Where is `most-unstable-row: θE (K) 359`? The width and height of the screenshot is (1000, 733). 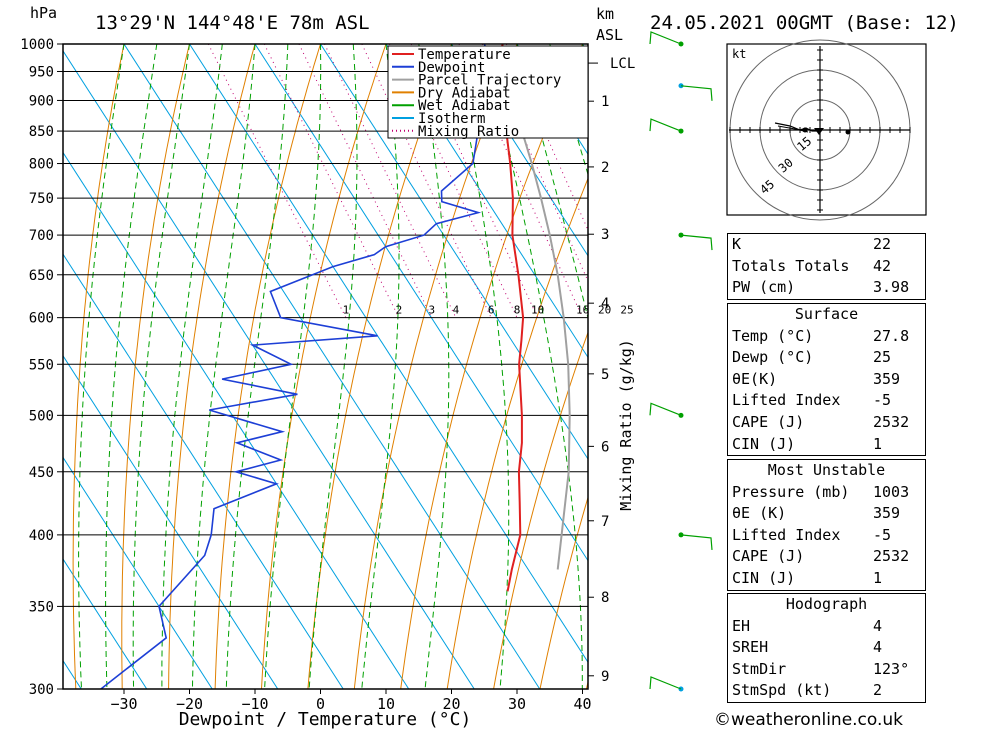 most-unstable-row: θE (K) 359 is located at coordinates (826, 514).